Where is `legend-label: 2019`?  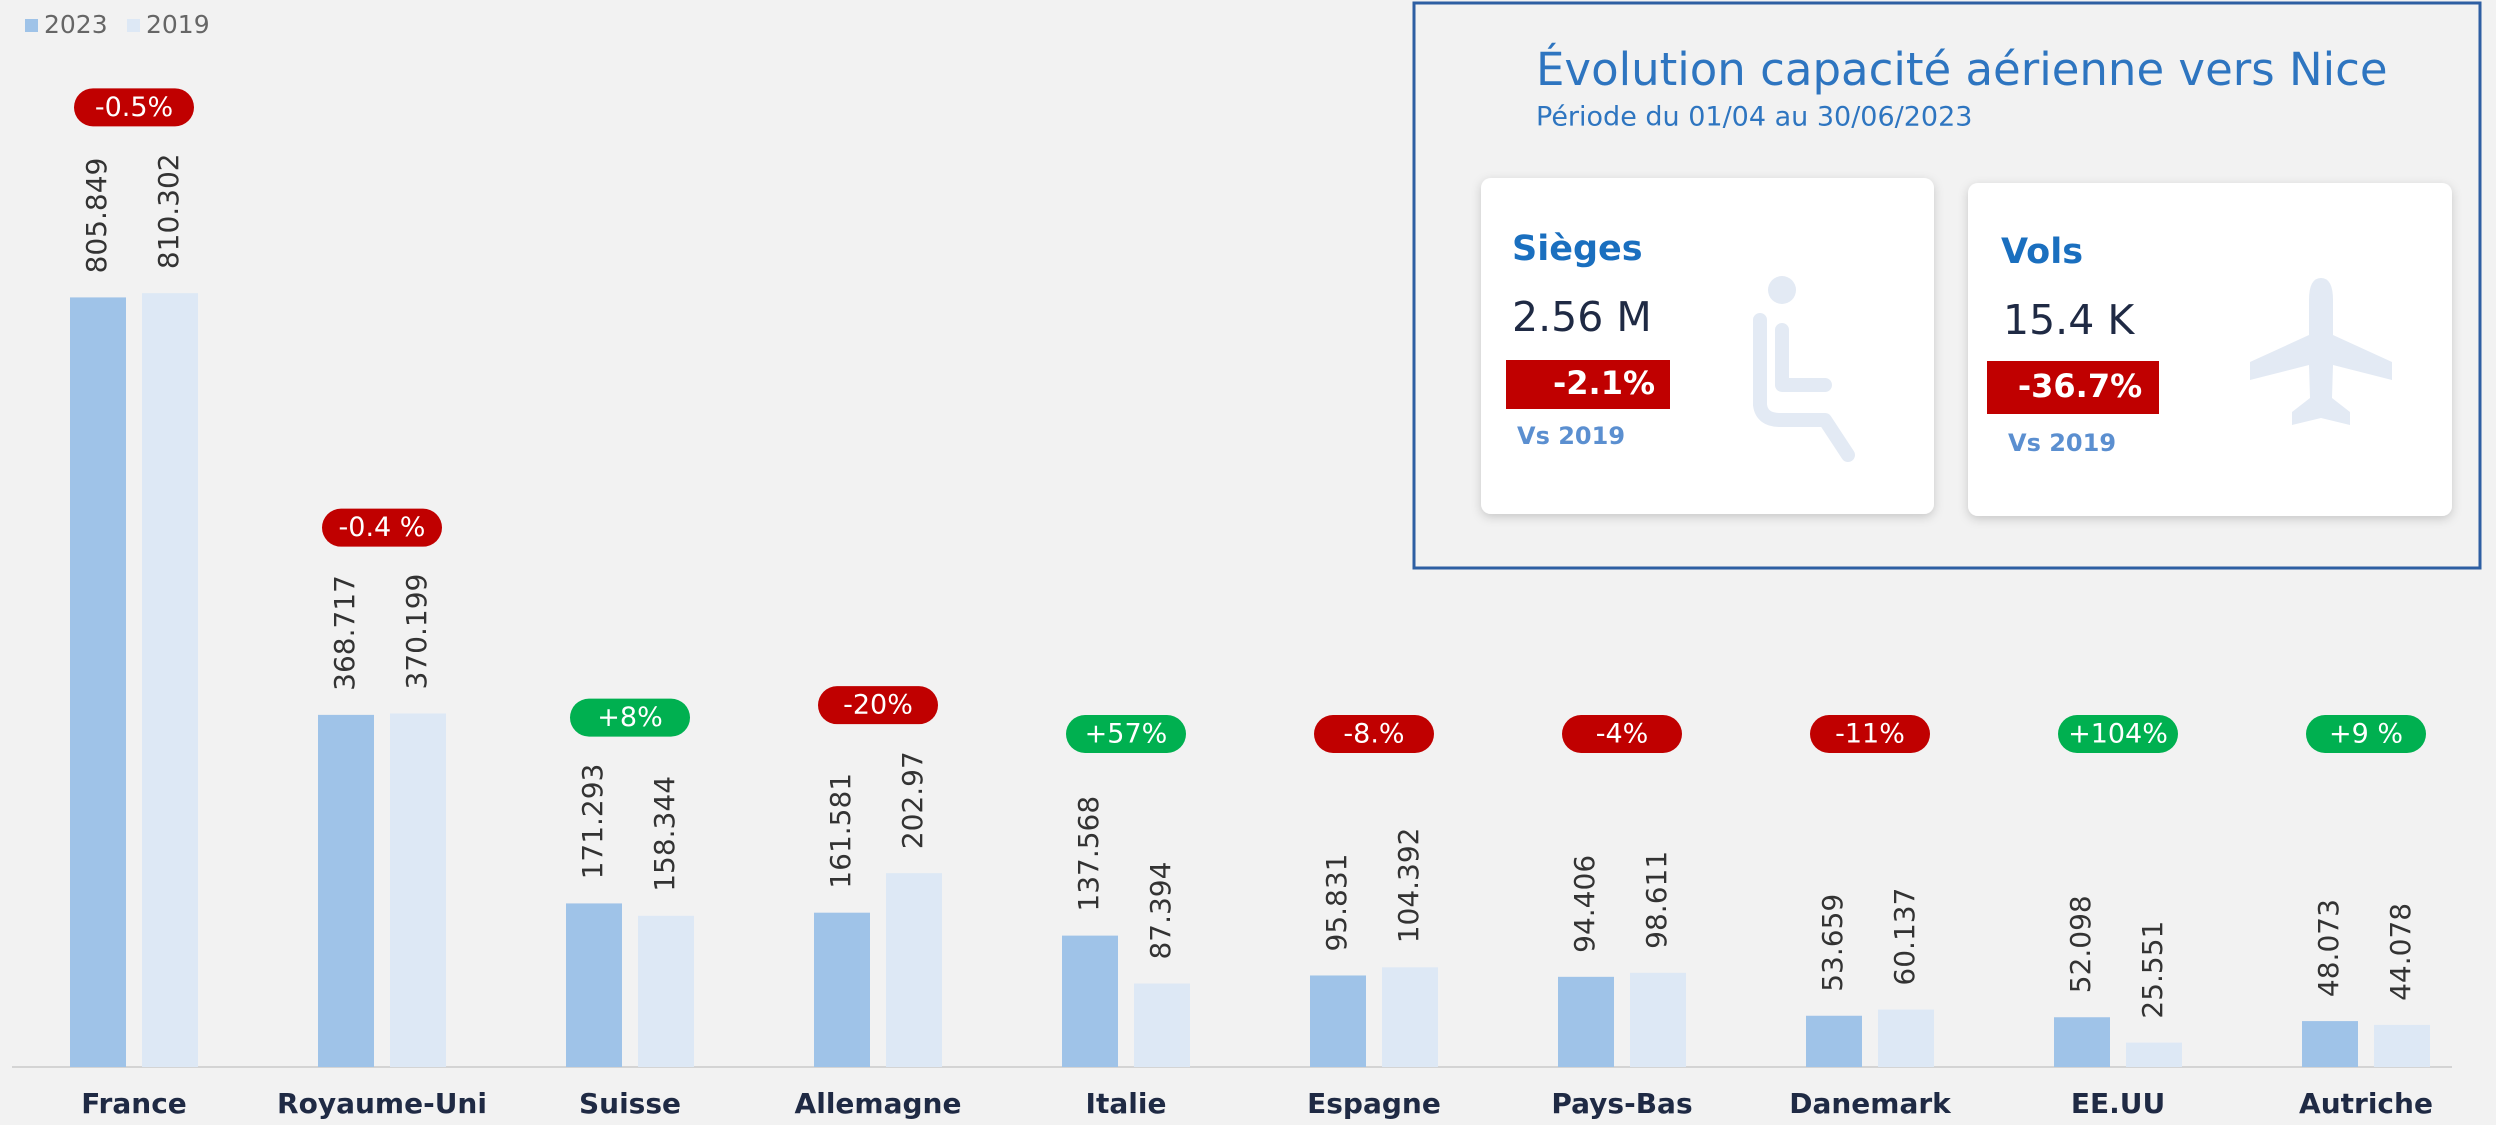 legend-label: 2019 is located at coordinates (178, 24).